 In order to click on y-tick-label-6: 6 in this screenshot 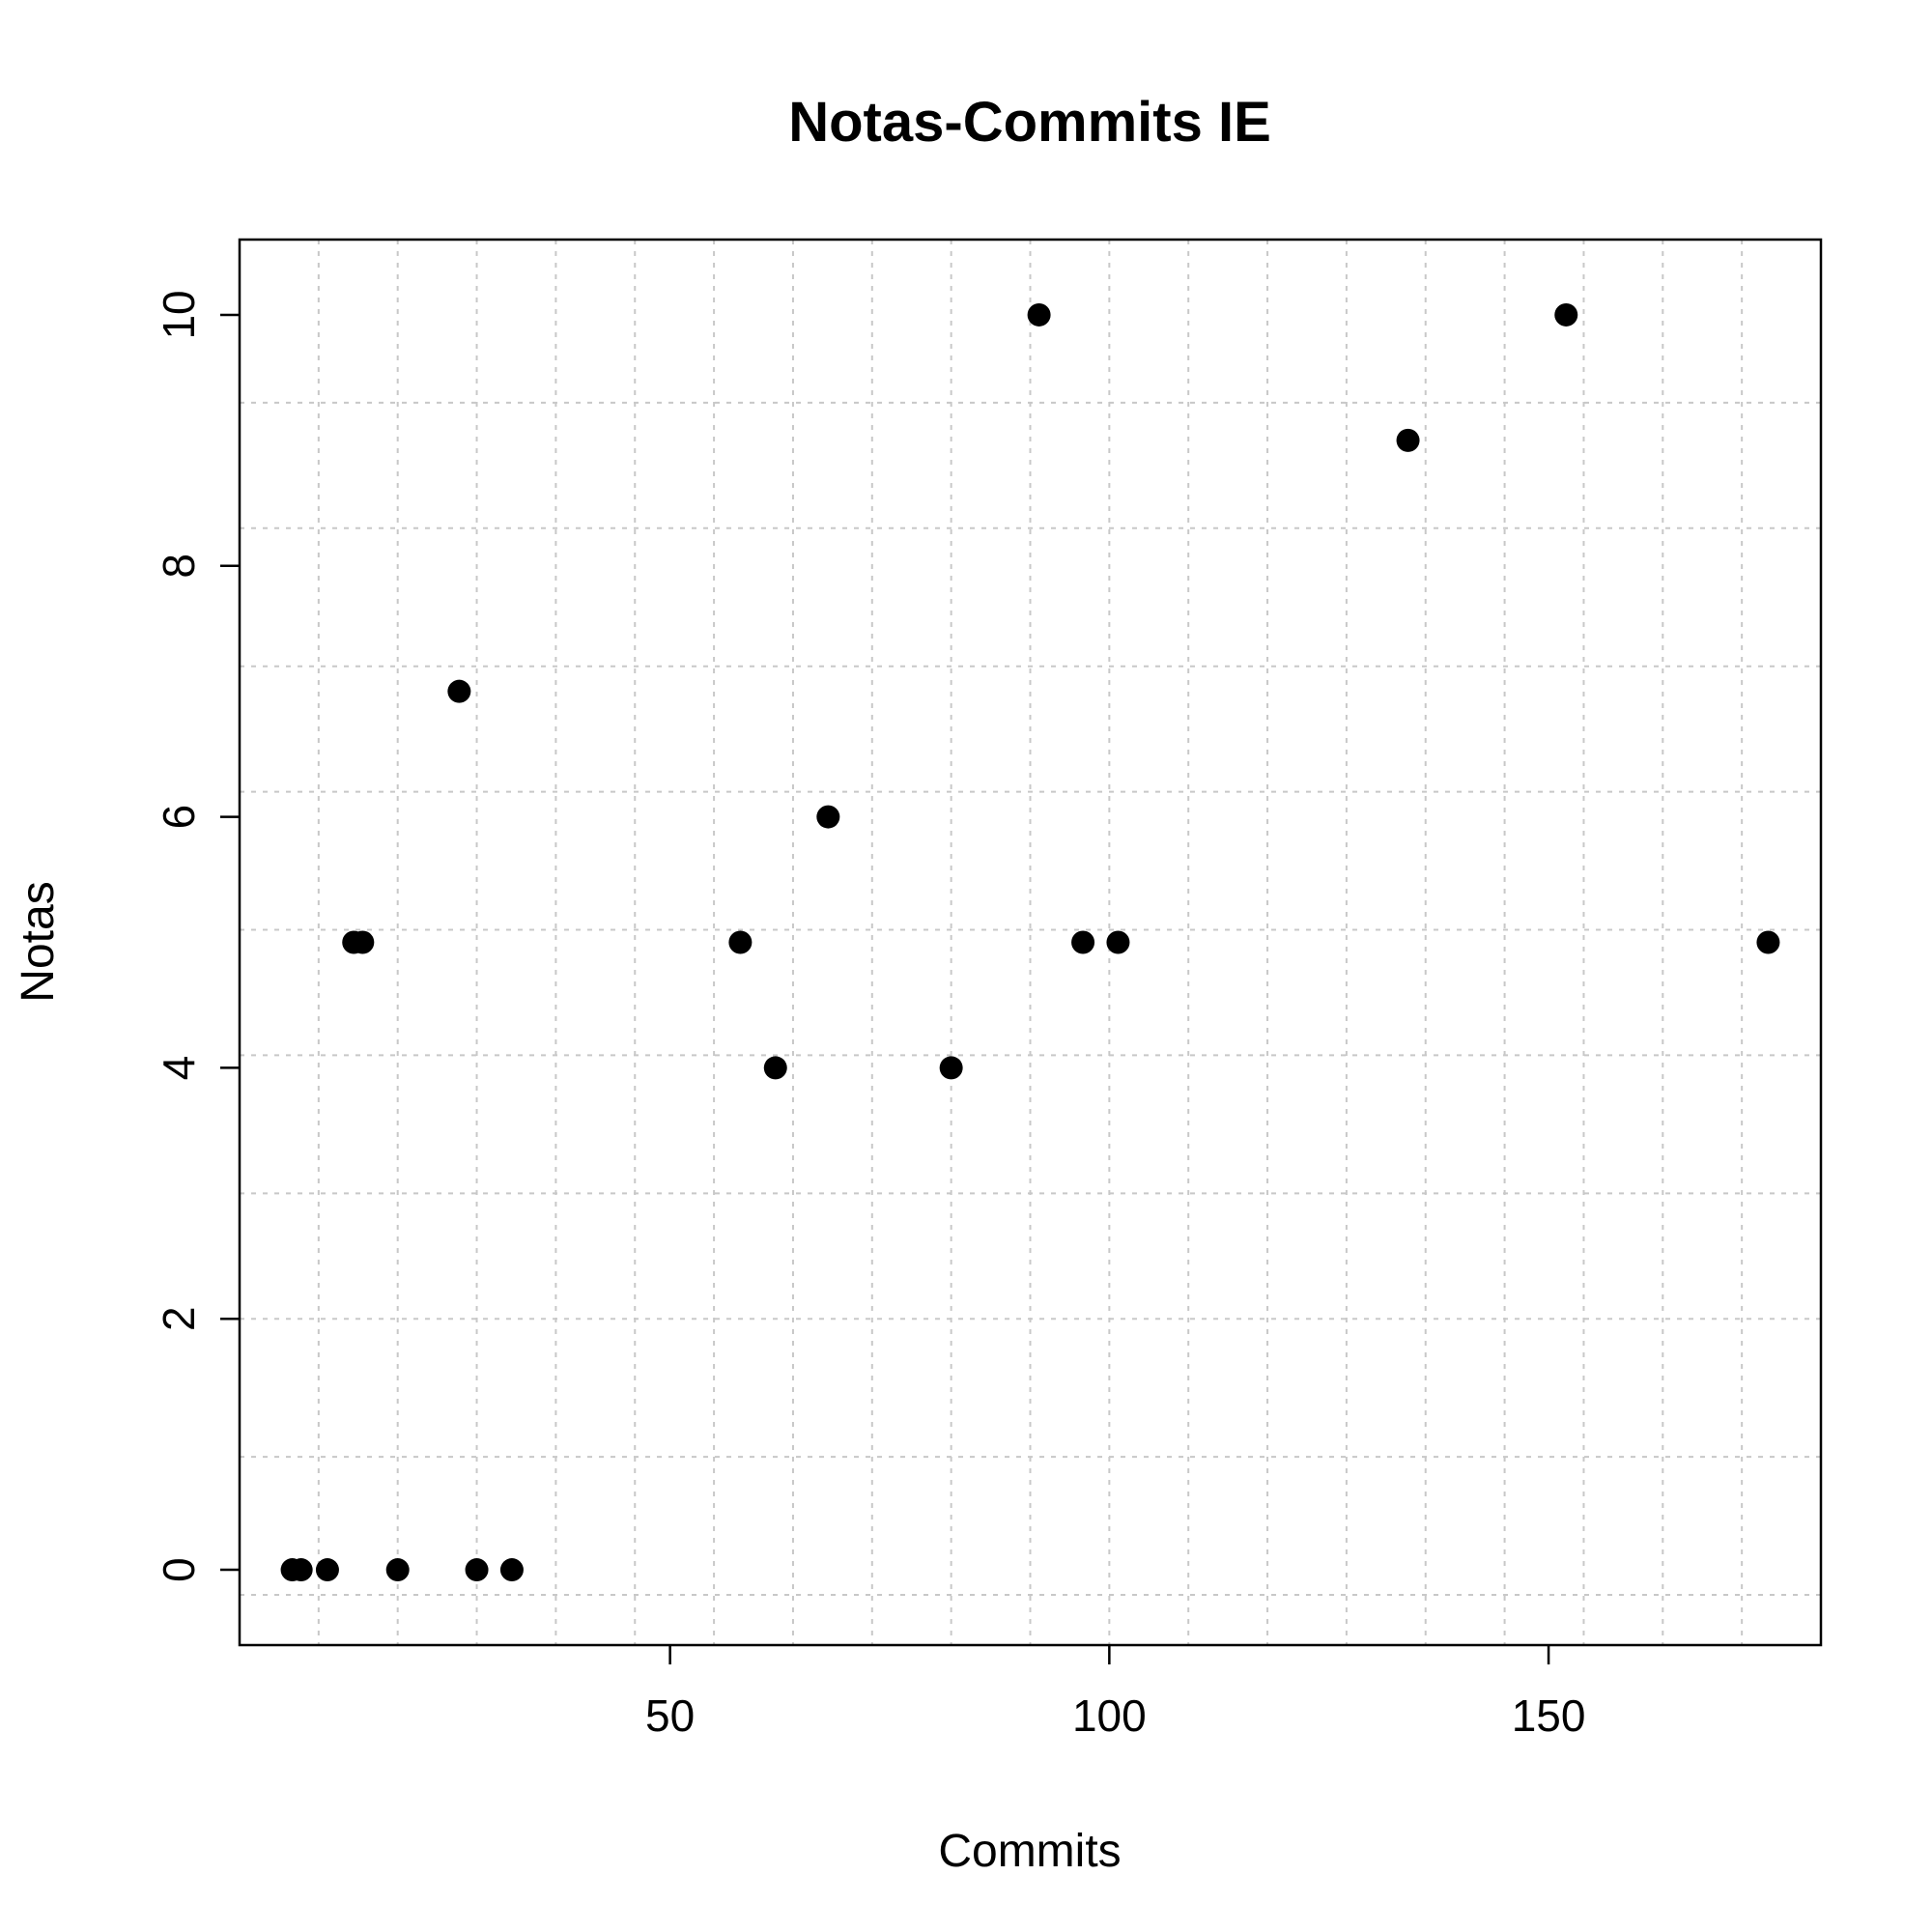, I will do `click(179, 817)`.